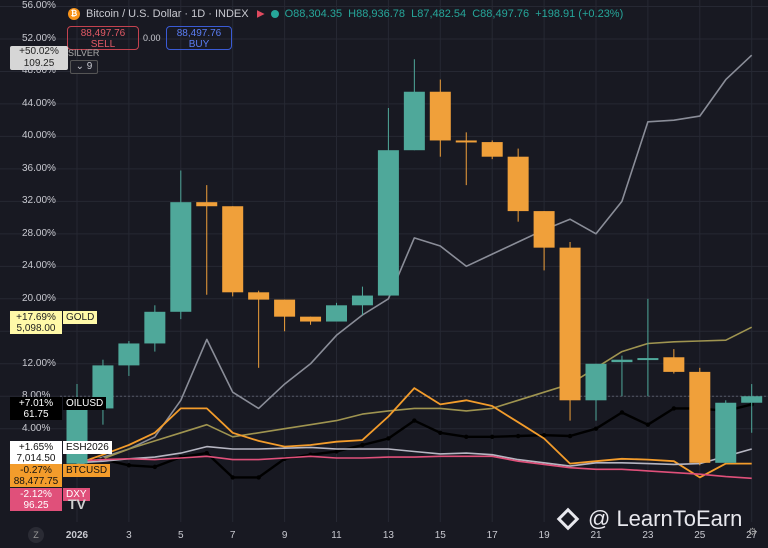 The height and width of the screenshot is (548, 768). What do you see at coordinates (103, 38) in the screenshot?
I see `sell-button: 88,497.76 SELL` at bounding box center [103, 38].